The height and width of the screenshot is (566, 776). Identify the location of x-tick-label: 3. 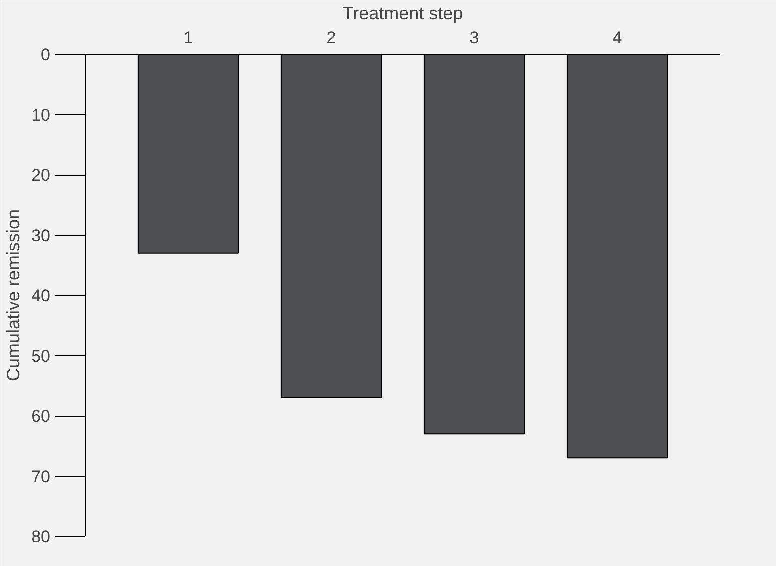
(475, 38).